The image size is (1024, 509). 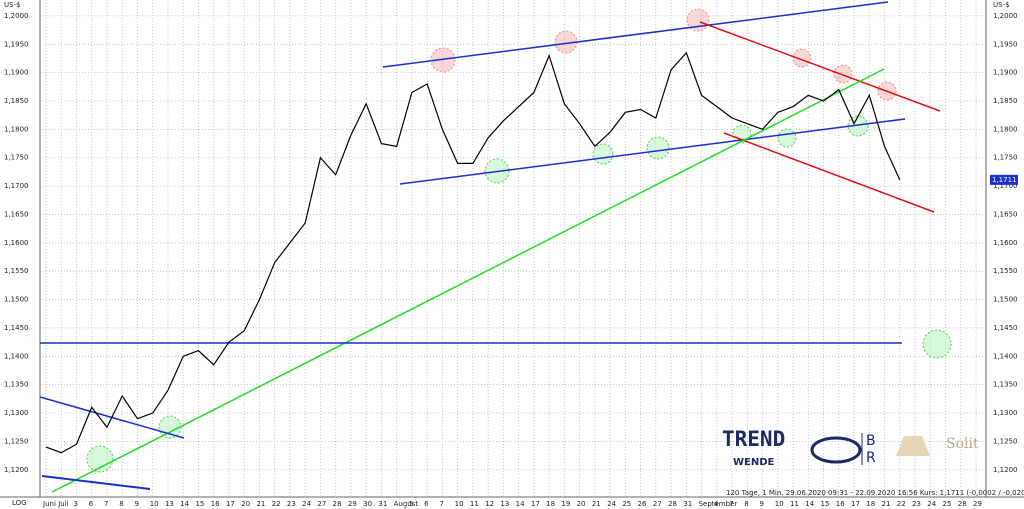 I want to click on logo-text: Solit, so click(x=962, y=444).